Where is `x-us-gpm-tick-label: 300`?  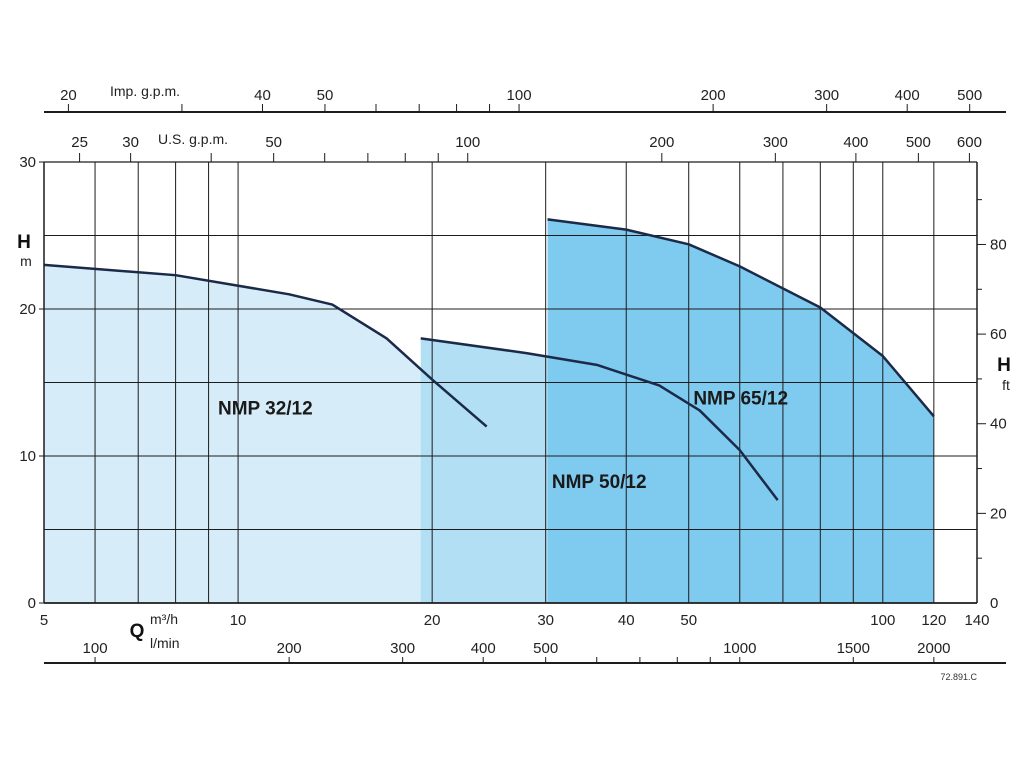
x-us-gpm-tick-label: 300 is located at coordinates (775, 142).